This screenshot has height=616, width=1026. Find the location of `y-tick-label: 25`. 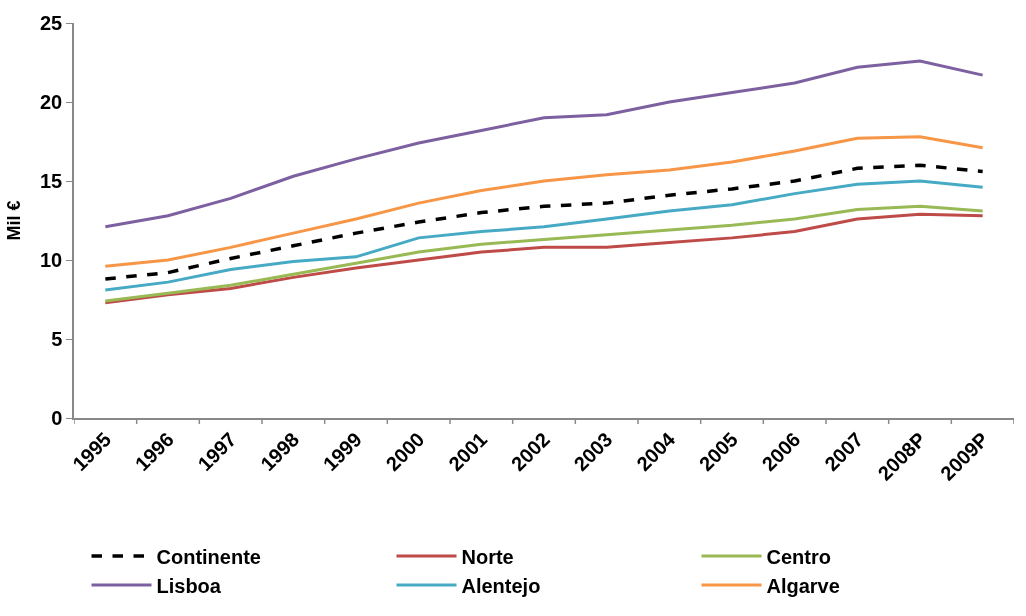

y-tick-label: 25 is located at coordinates (51, 23).